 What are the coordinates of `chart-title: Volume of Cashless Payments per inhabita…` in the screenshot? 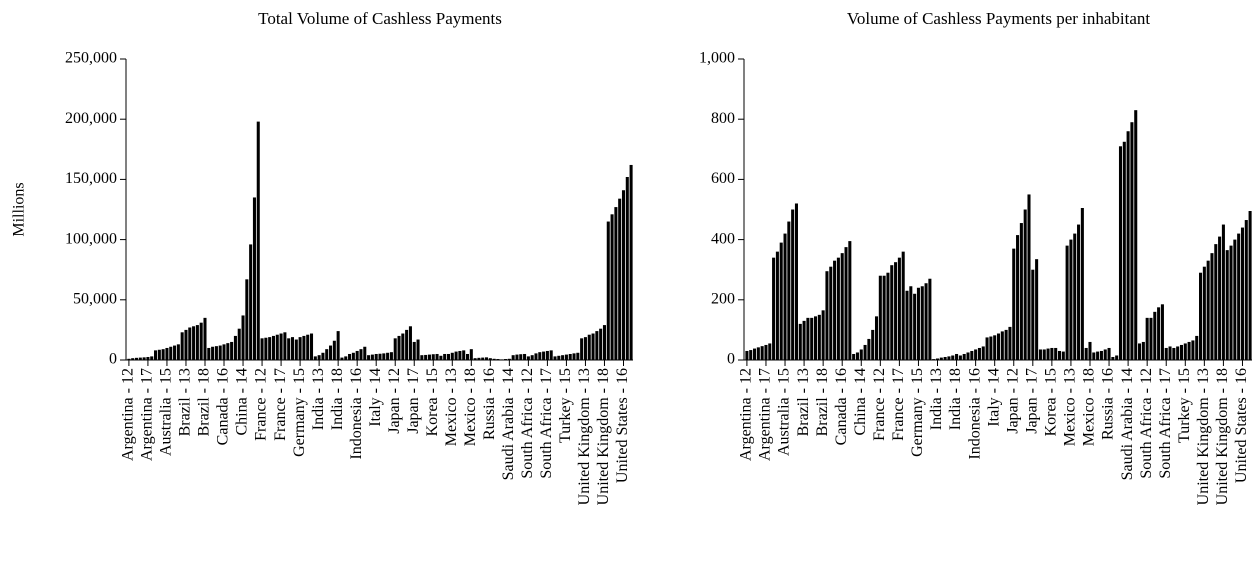 It's located at (999, 18).